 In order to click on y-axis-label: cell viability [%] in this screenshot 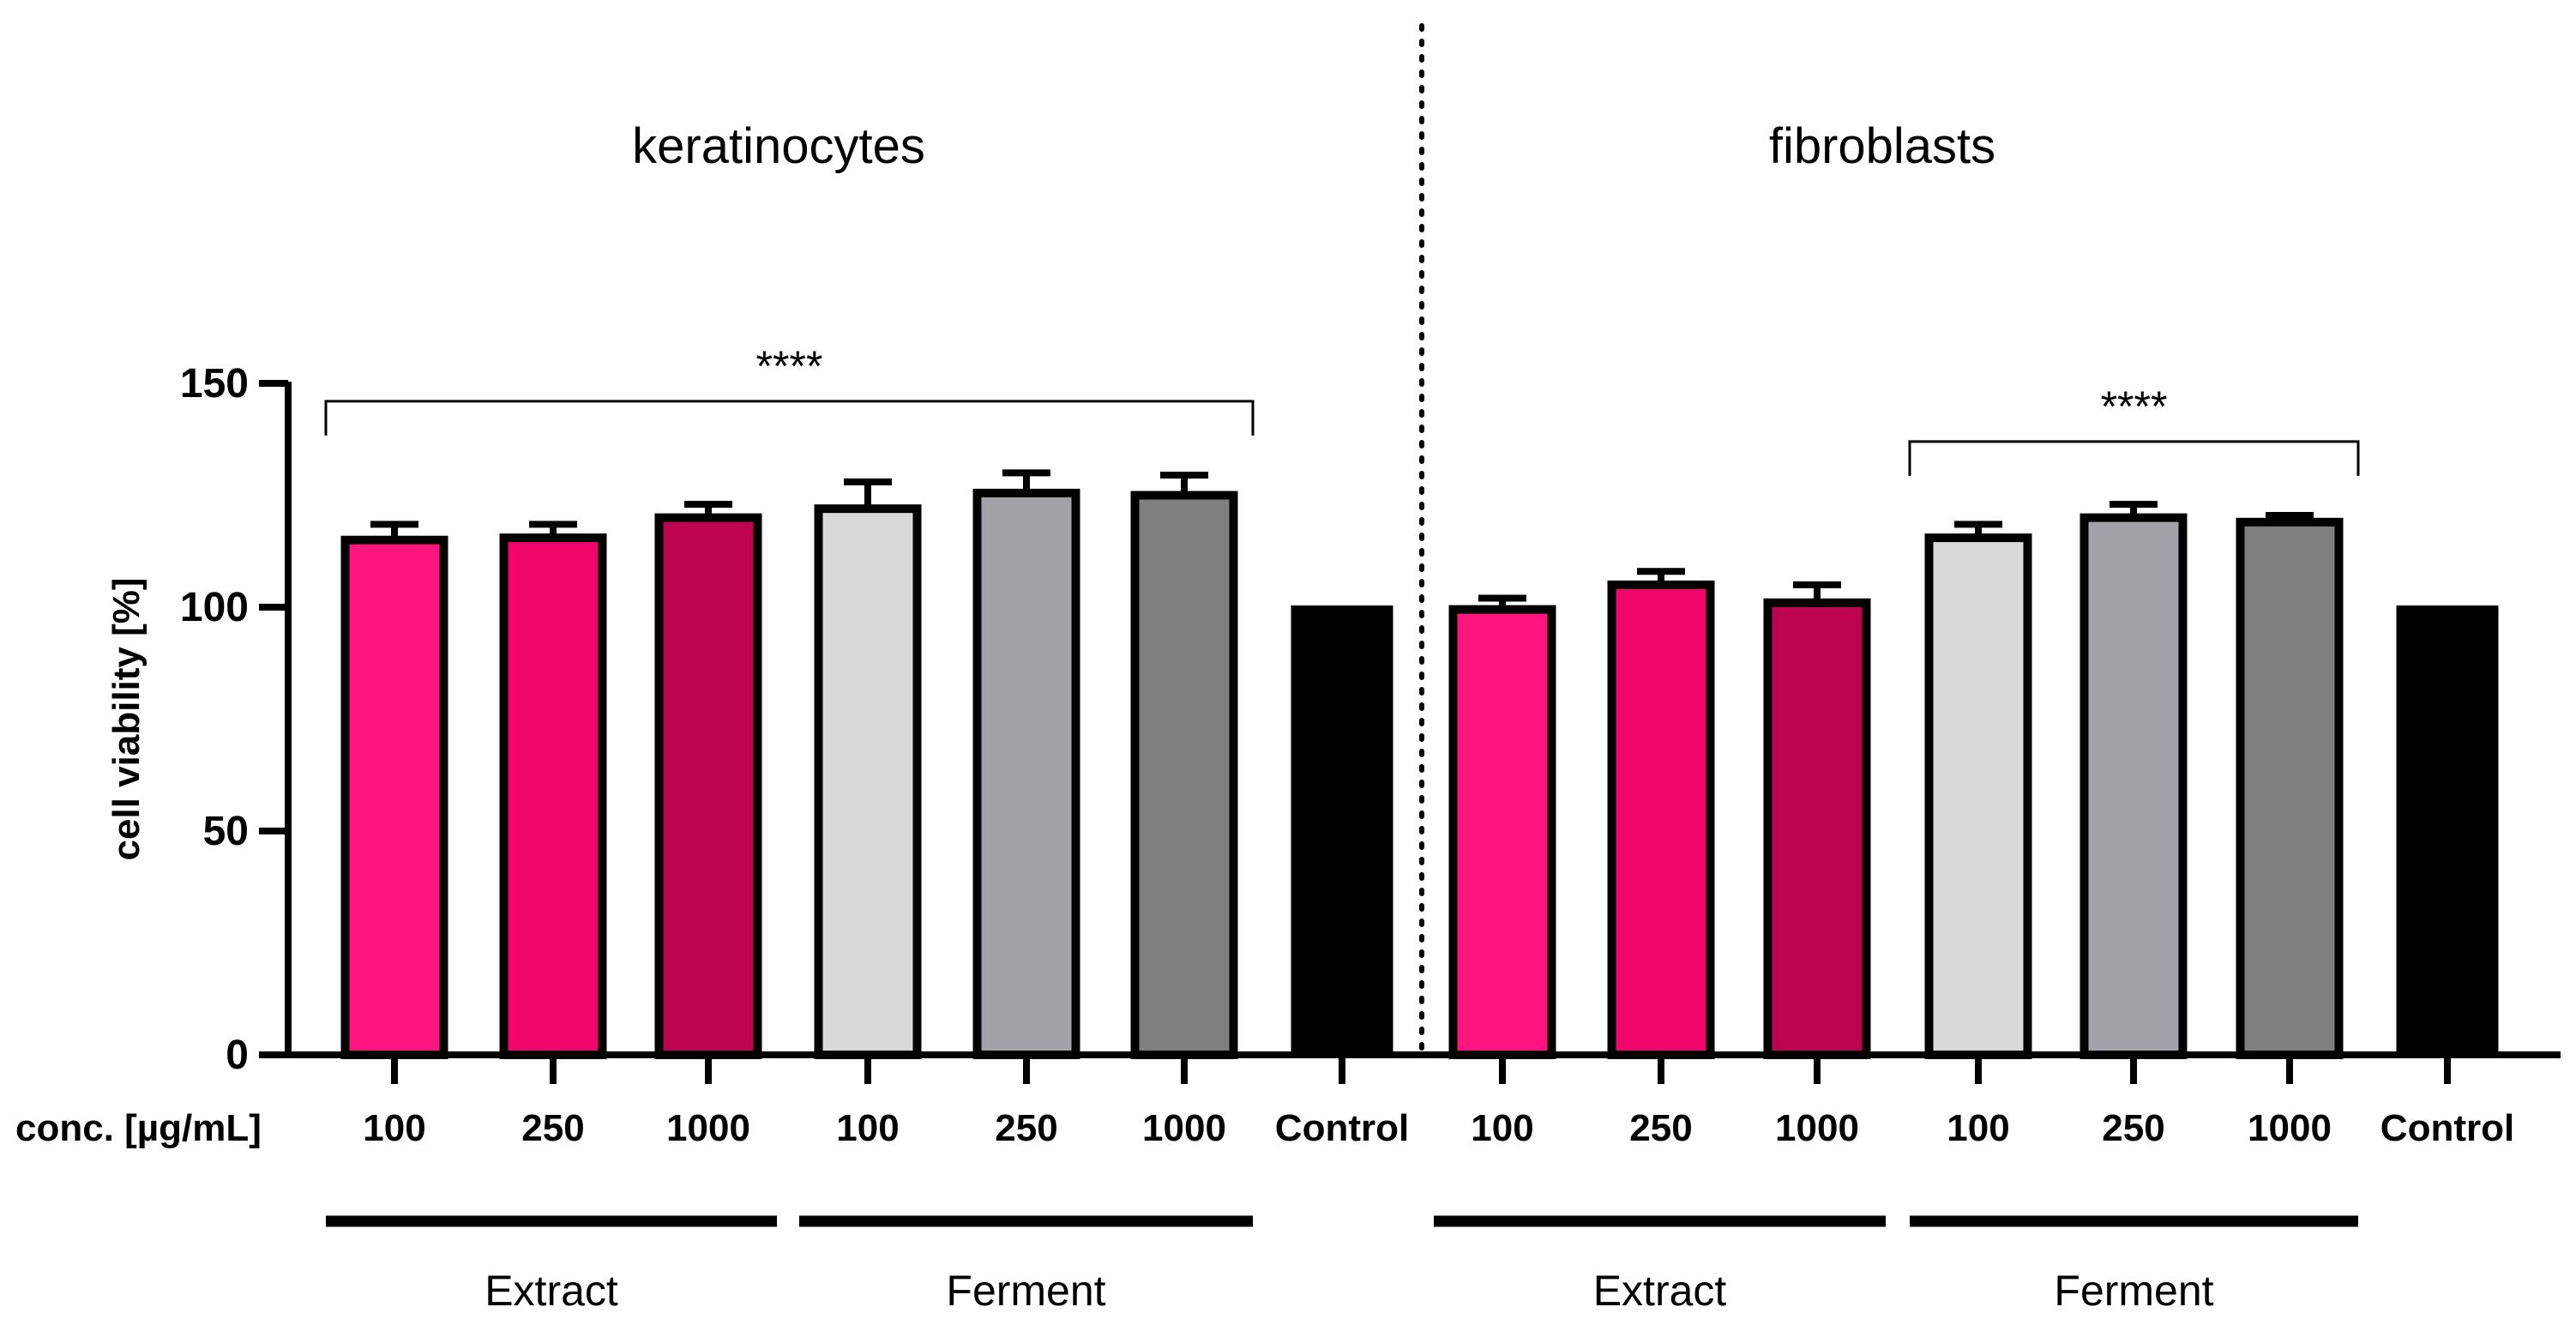, I will do `click(126, 718)`.